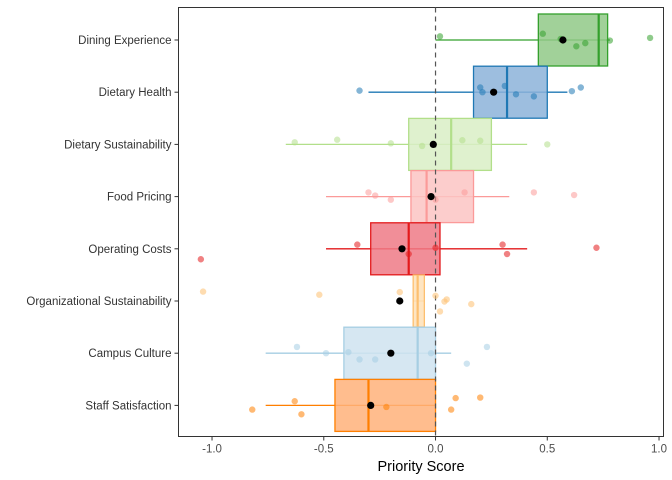 The image size is (672, 480). Describe the element at coordinates (129, 354) in the screenshot. I see `y-tick-label-campus-culture: Campus Culture` at that location.